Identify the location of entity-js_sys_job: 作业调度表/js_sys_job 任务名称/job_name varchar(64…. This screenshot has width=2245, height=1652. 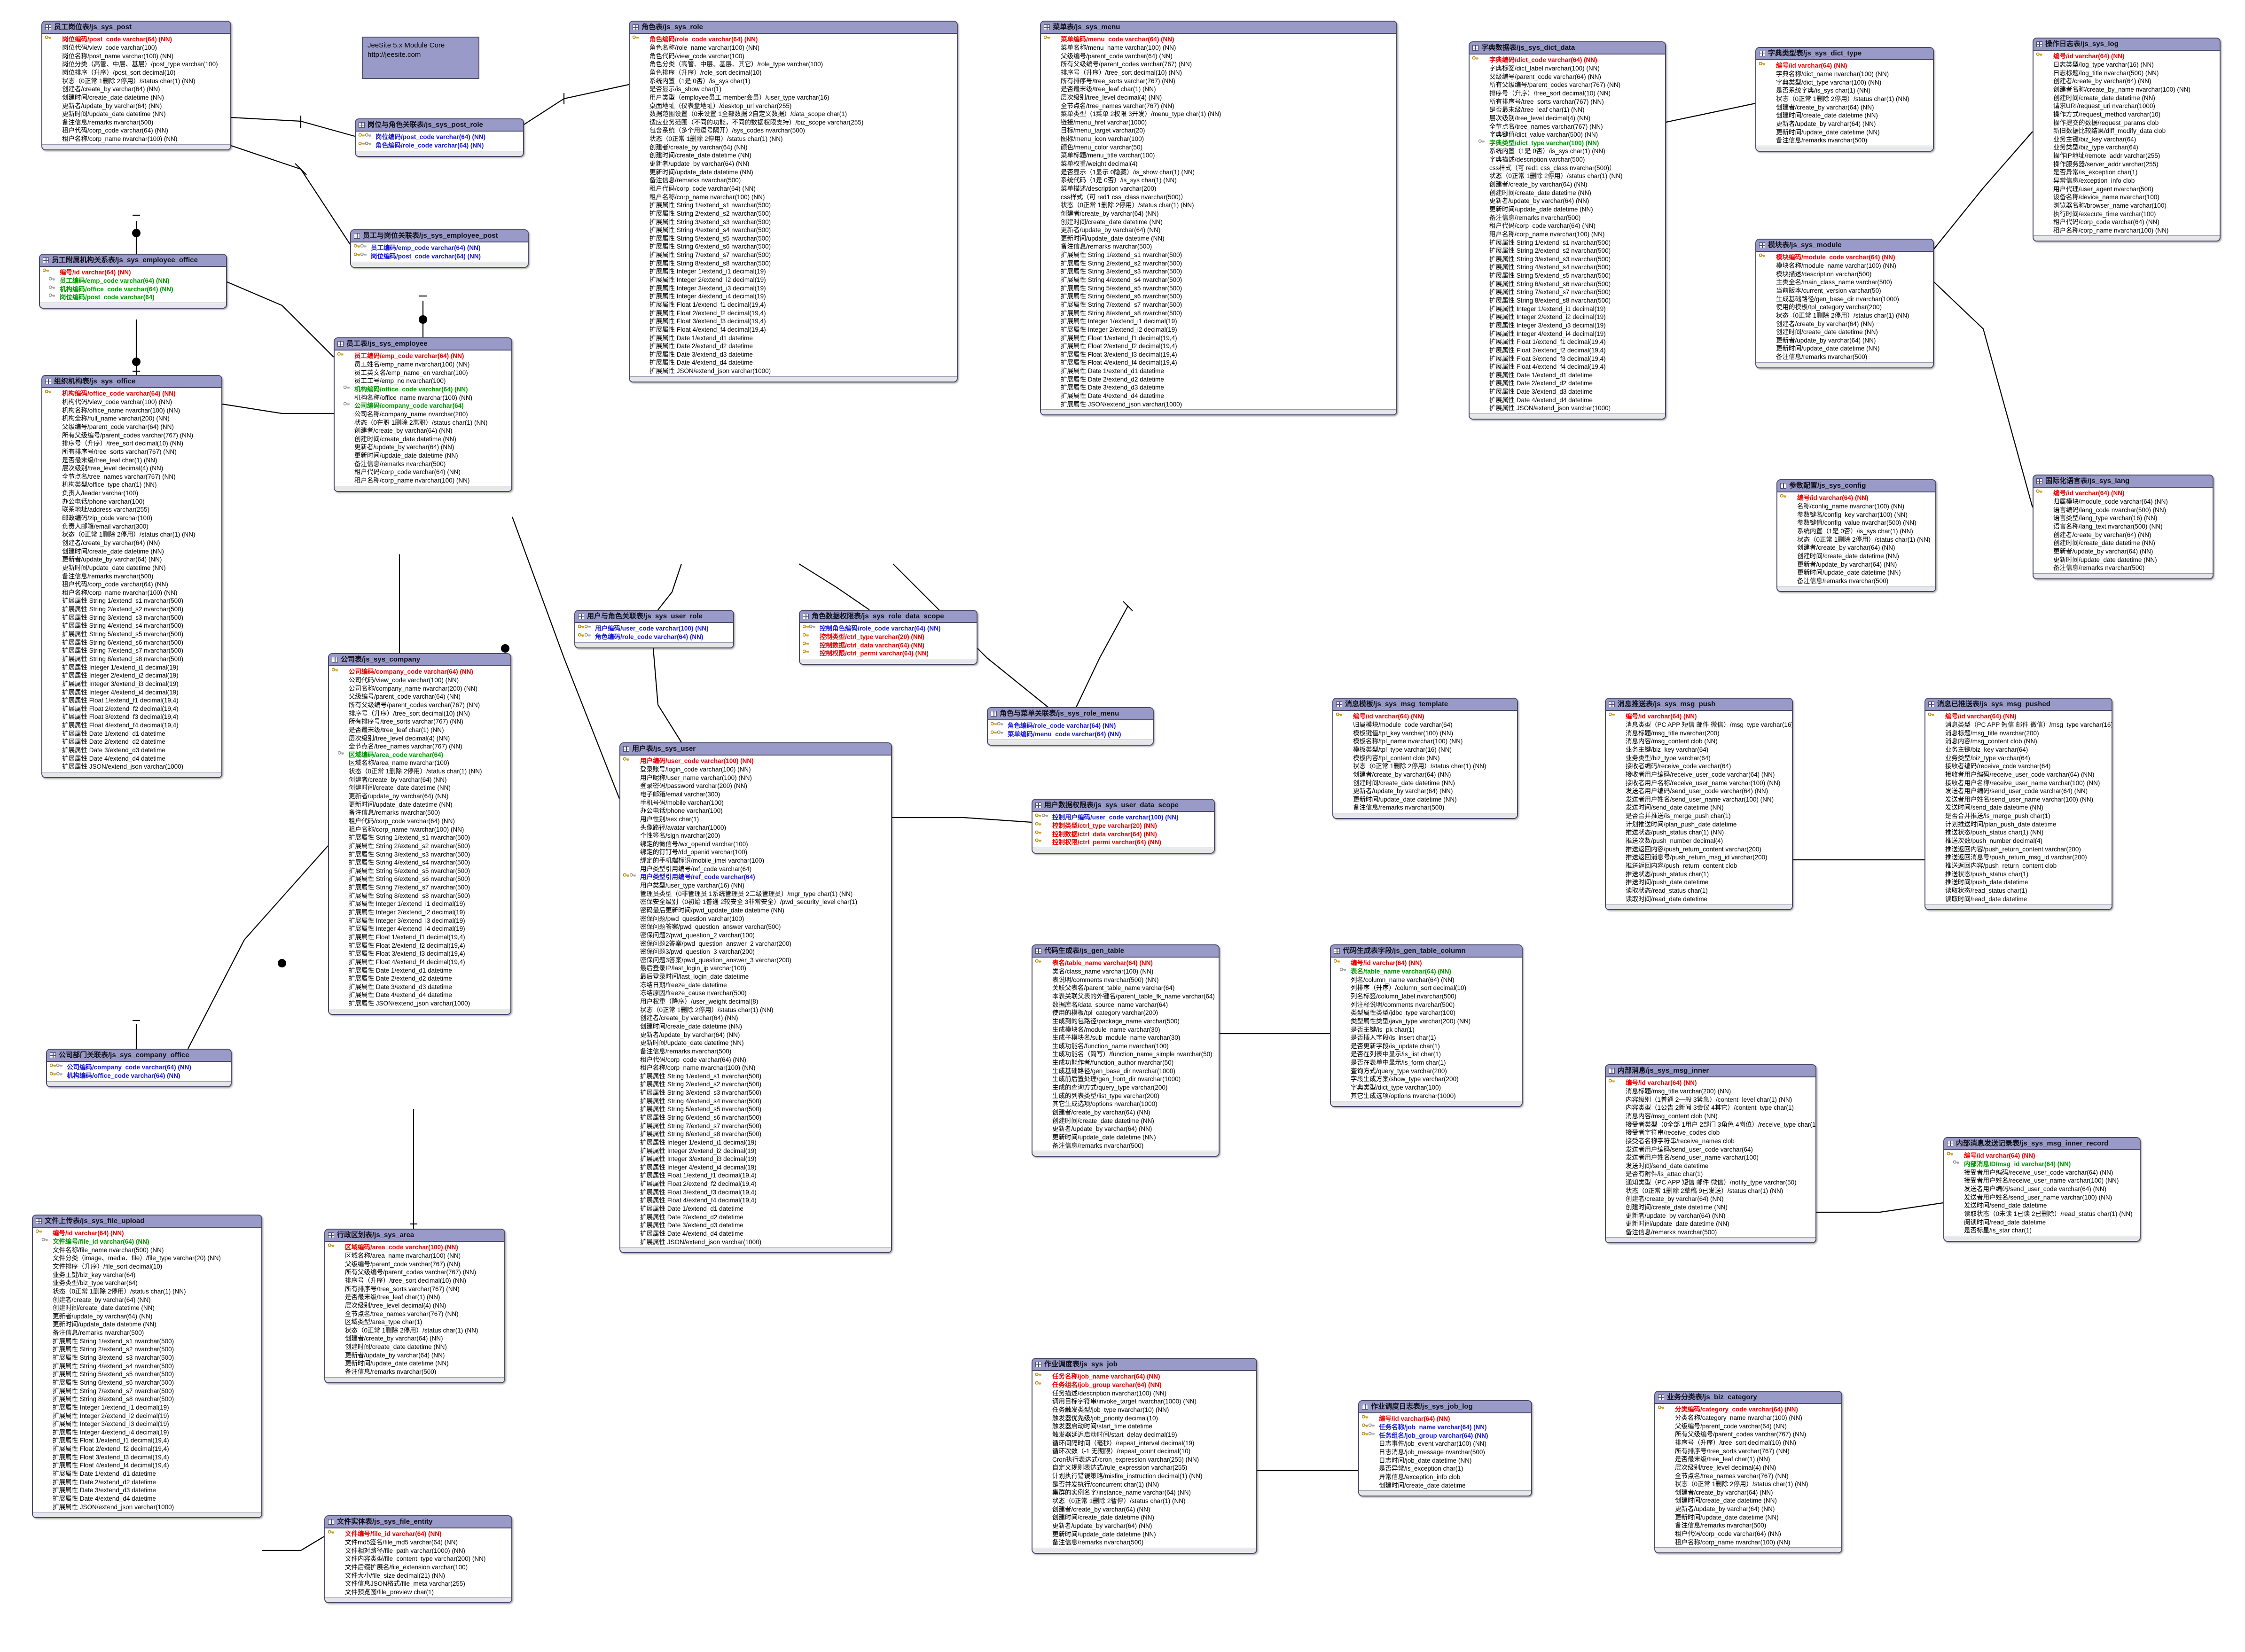
(1144, 1456).